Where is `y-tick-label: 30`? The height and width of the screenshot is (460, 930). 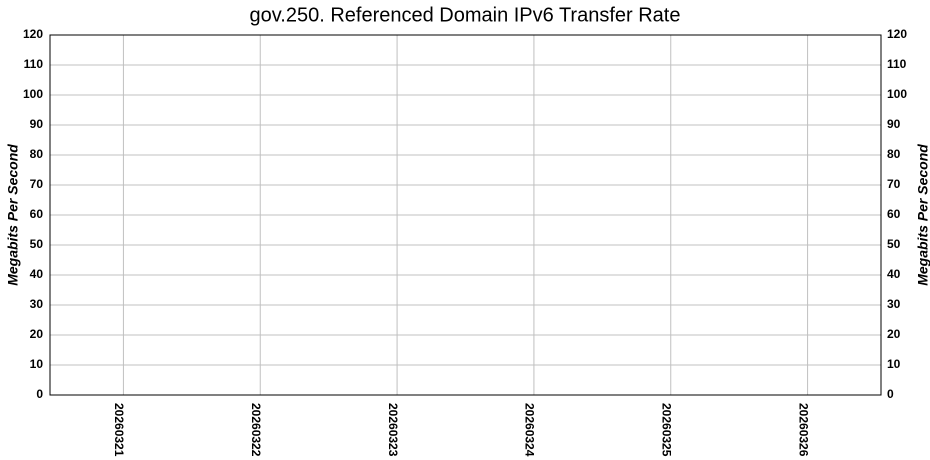
y-tick-label: 30 is located at coordinates (37, 304).